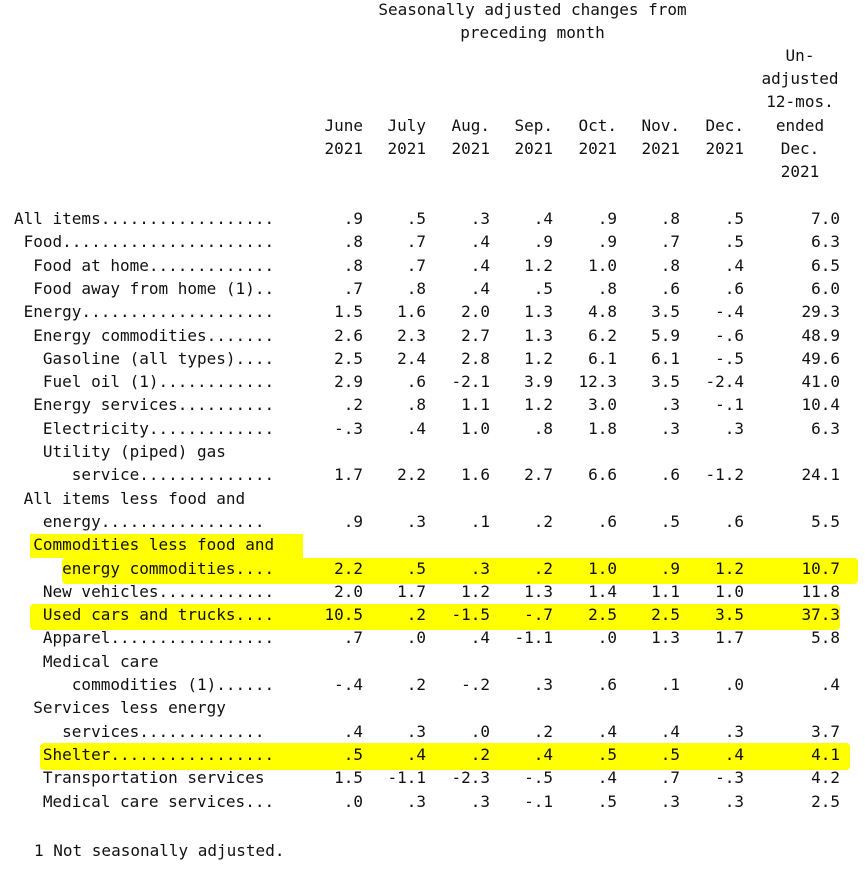 Image resolution: width=865 pixels, height=885 pixels. I want to click on table-cell: 12.3, so click(597, 381).